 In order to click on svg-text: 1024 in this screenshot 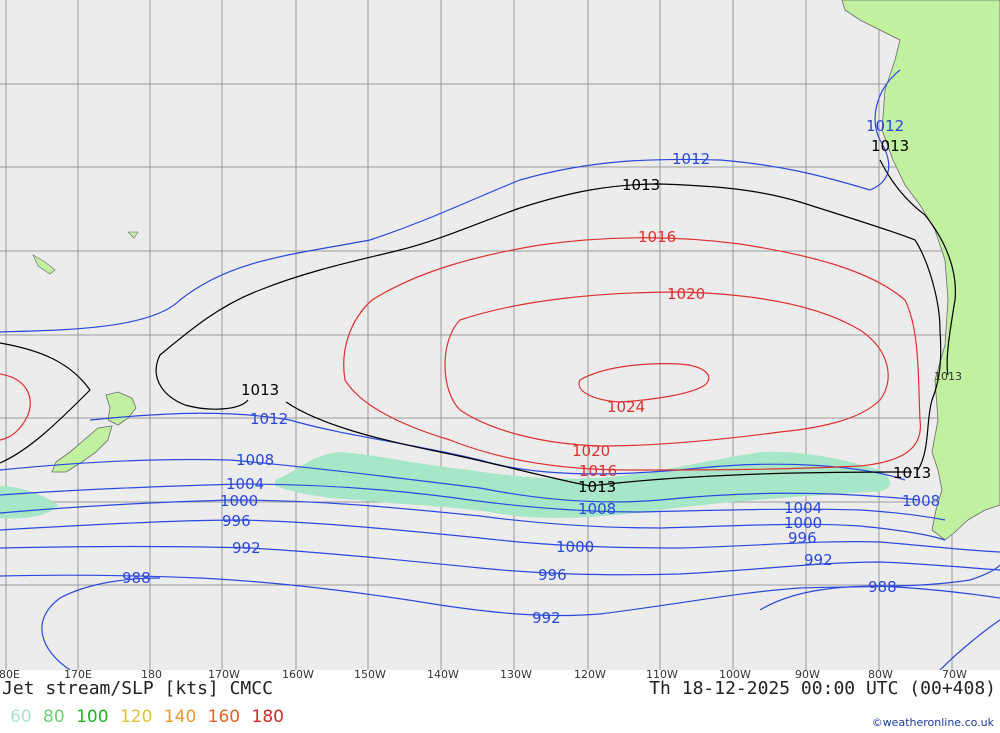, I will do `click(626, 407)`.